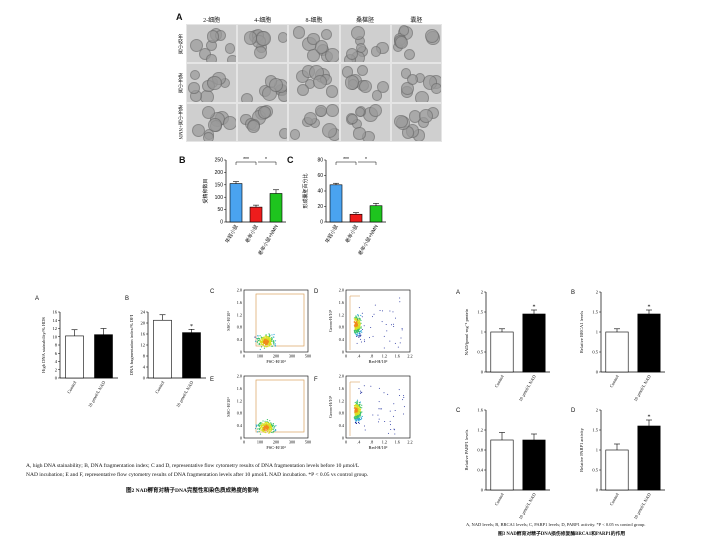 The image size is (711, 552). What do you see at coordinates (314, 21) in the screenshot?
I see `fig1-col-header: 8-细胞` at bounding box center [314, 21].